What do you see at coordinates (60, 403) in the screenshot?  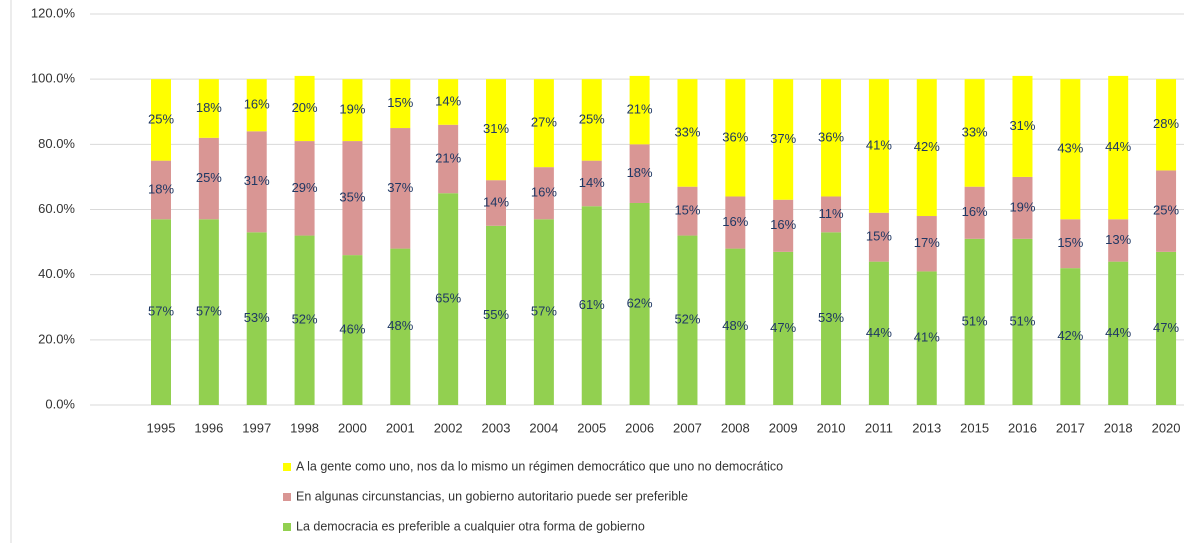 I see `y-tick-label: 0.0%` at bounding box center [60, 403].